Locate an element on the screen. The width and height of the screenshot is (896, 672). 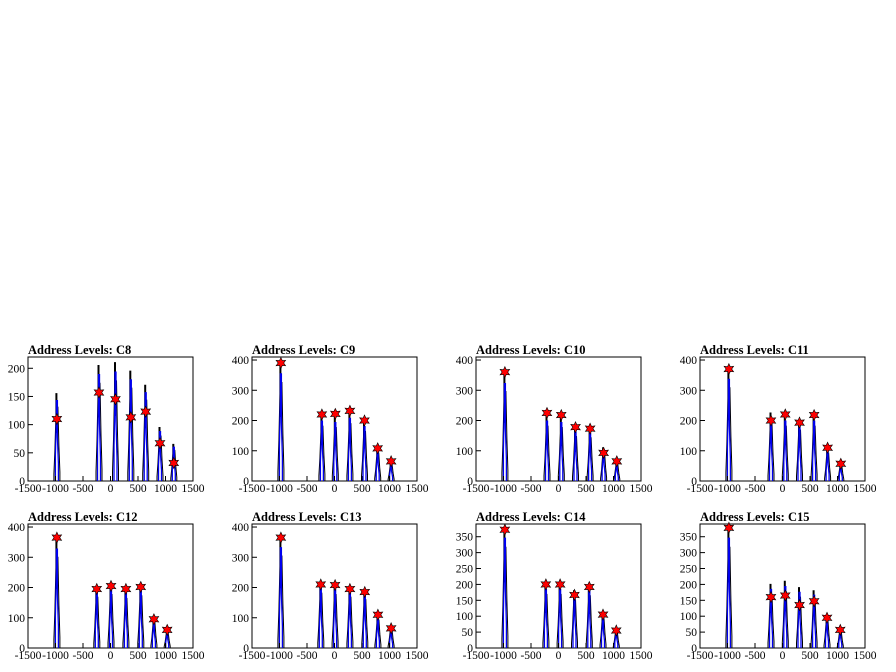
chart-title: Address Levels: C15 is located at coordinates (755, 517).